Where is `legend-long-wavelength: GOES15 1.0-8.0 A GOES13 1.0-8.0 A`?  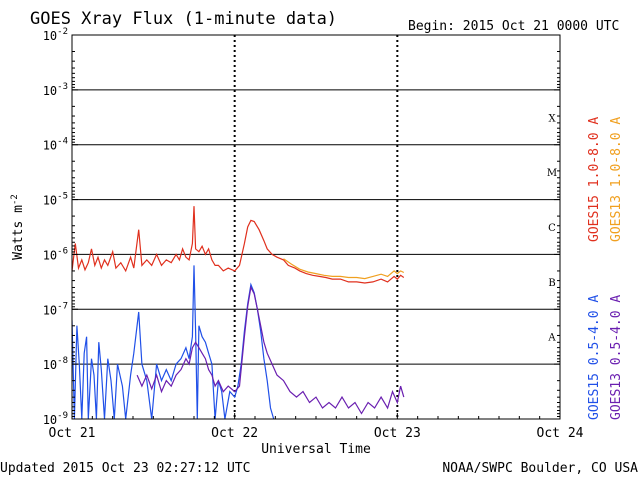
legend-long-wavelength: GOES15 1.0-8.0 A GOES13 1.0-8.0 A is located at coordinates (605, 179).